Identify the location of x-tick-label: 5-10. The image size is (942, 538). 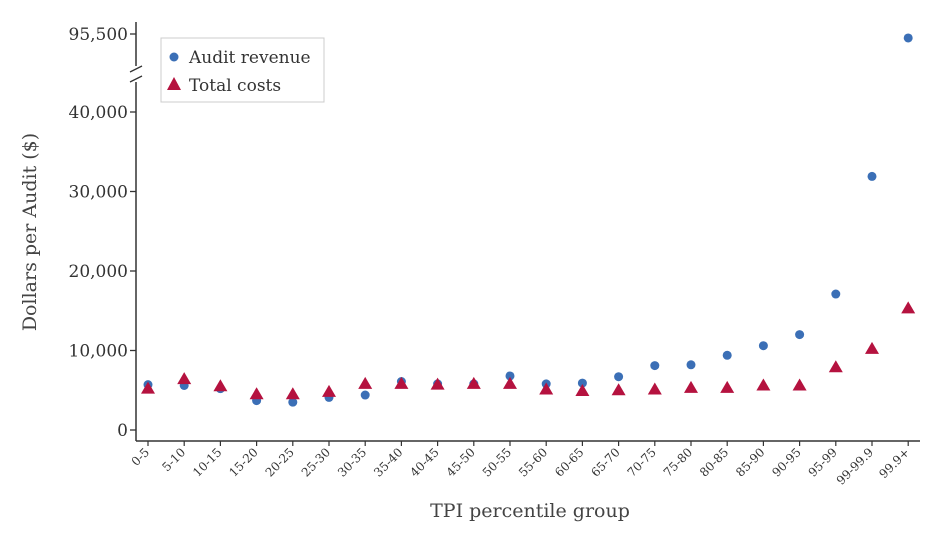
(173, 459).